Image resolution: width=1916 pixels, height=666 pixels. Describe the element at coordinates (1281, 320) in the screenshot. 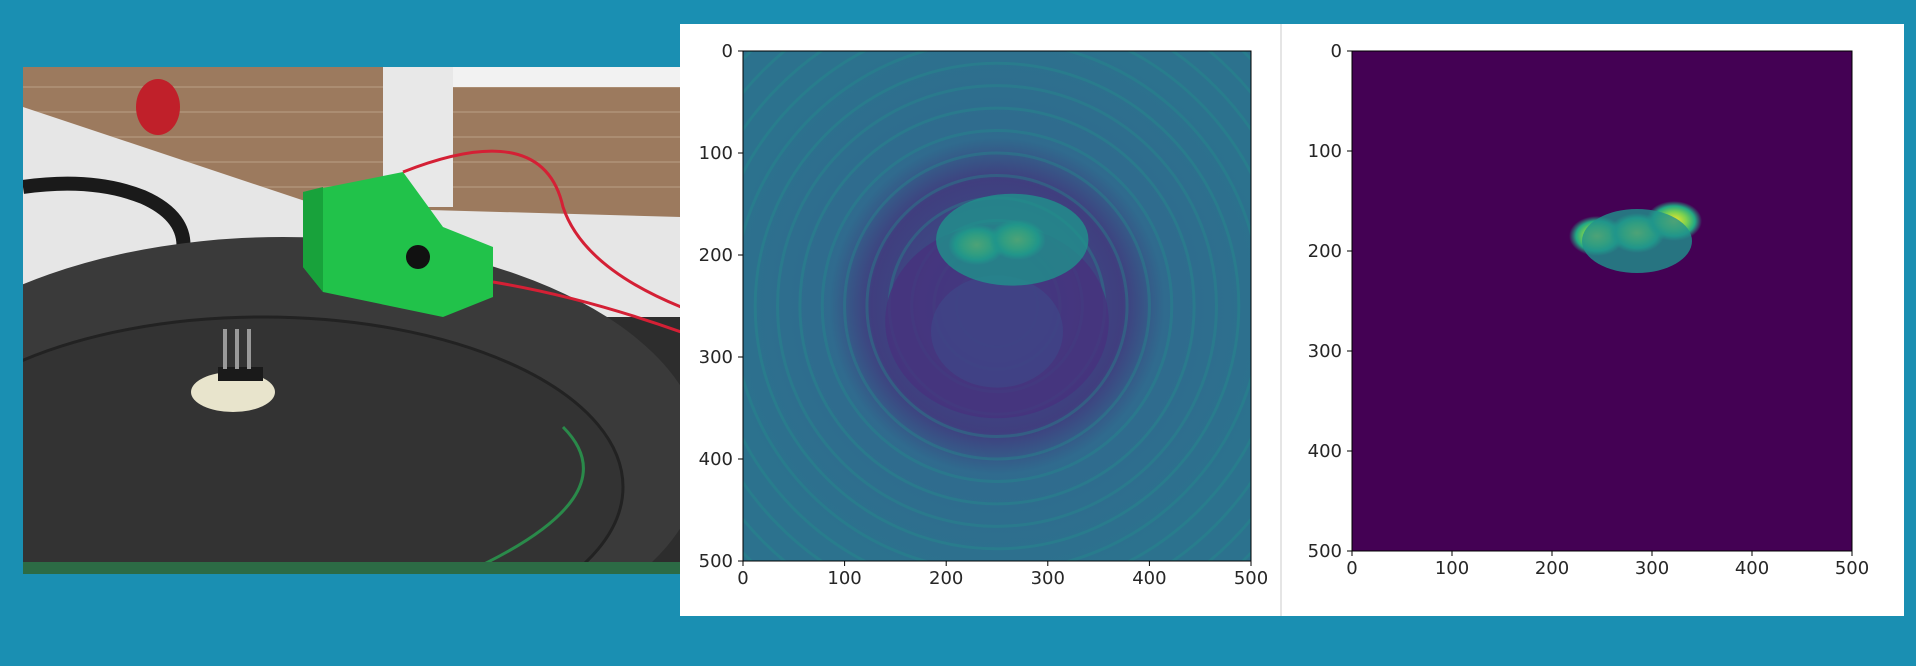

I see `panel-divider` at that location.